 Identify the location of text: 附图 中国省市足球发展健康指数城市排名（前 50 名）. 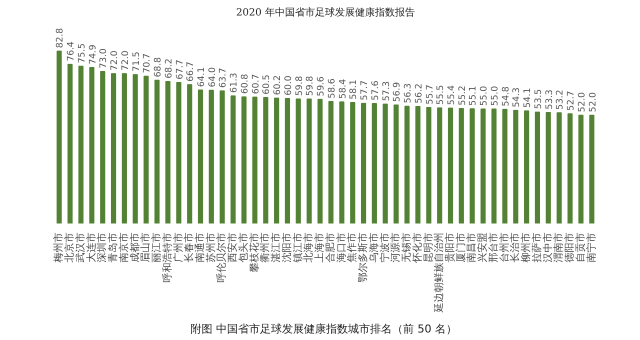
(324, 329).